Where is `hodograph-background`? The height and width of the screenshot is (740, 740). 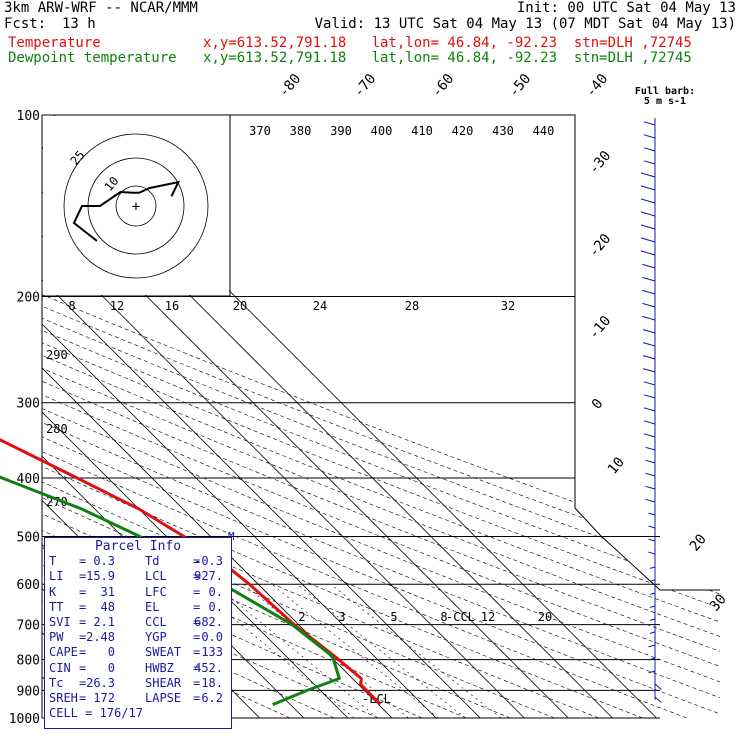
hodograph-background is located at coordinates (136, 205).